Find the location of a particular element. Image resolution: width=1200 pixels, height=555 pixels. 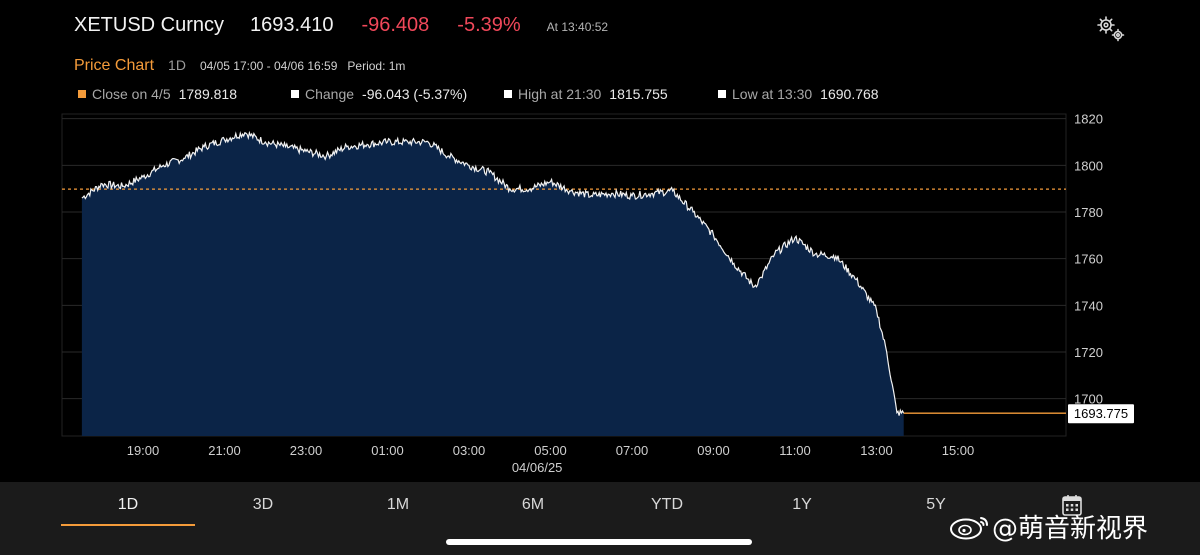

y-tick-label: 1760 is located at coordinates (1088, 259).